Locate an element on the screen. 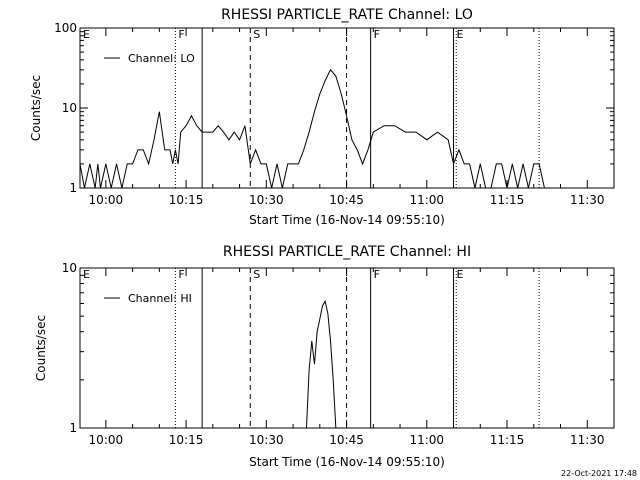  legend: Channel: LO is located at coordinates (149, 58).